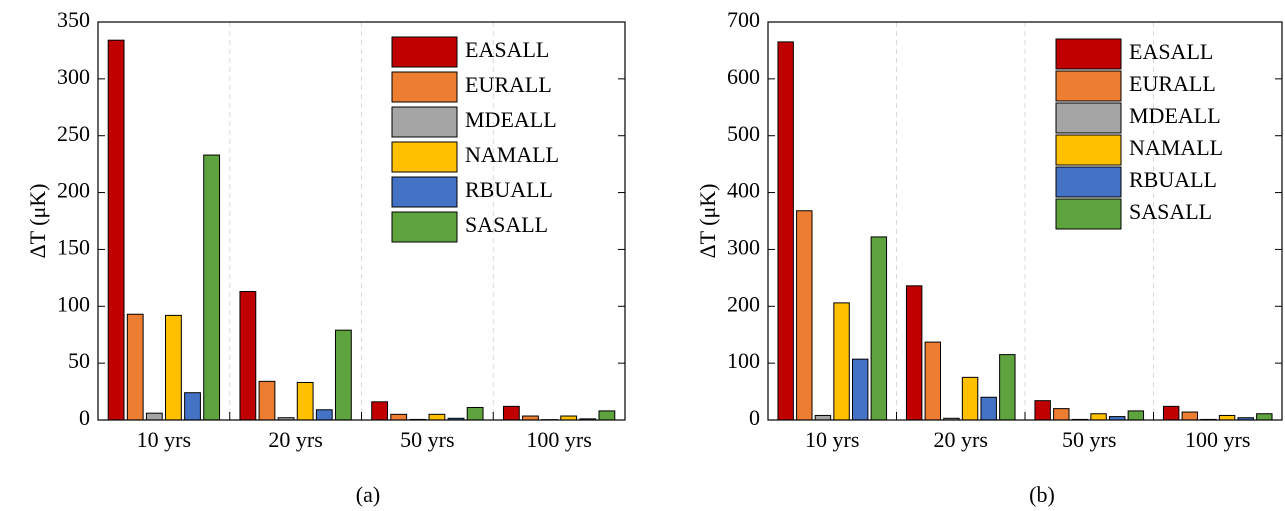 The width and height of the screenshot is (1285, 511). I want to click on y-tick-label: 250, so click(73, 133).